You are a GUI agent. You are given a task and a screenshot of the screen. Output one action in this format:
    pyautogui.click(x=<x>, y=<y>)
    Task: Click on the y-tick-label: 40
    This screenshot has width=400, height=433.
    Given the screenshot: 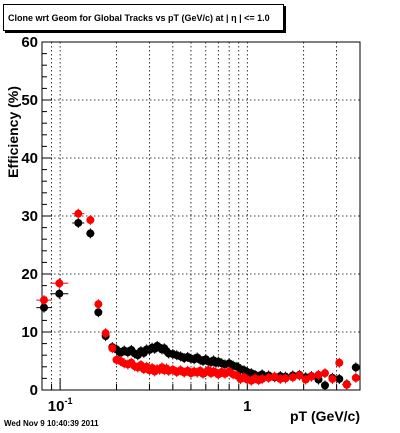 What is the action you would take?
    pyautogui.click(x=29, y=158)
    